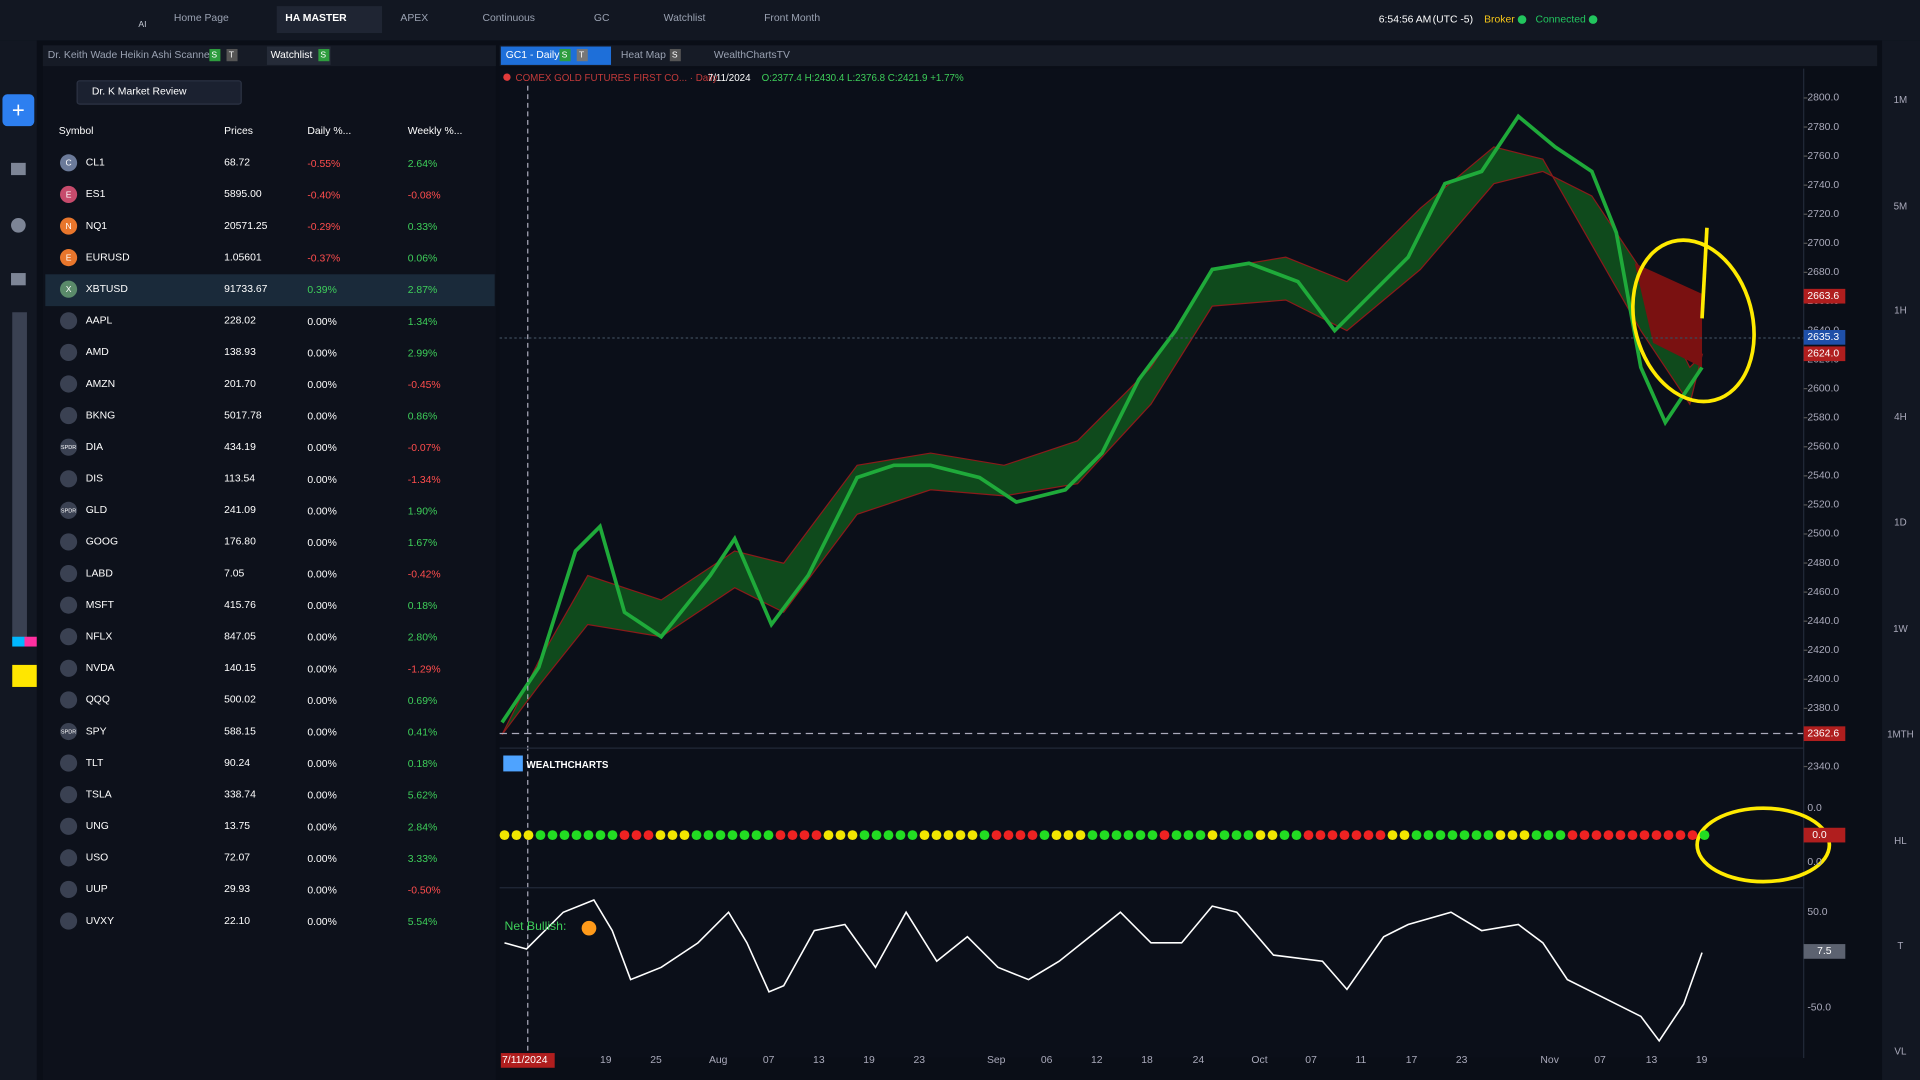 This screenshot has height=1080, width=1920. I want to click on tab: Continuous, so click(508, 18).